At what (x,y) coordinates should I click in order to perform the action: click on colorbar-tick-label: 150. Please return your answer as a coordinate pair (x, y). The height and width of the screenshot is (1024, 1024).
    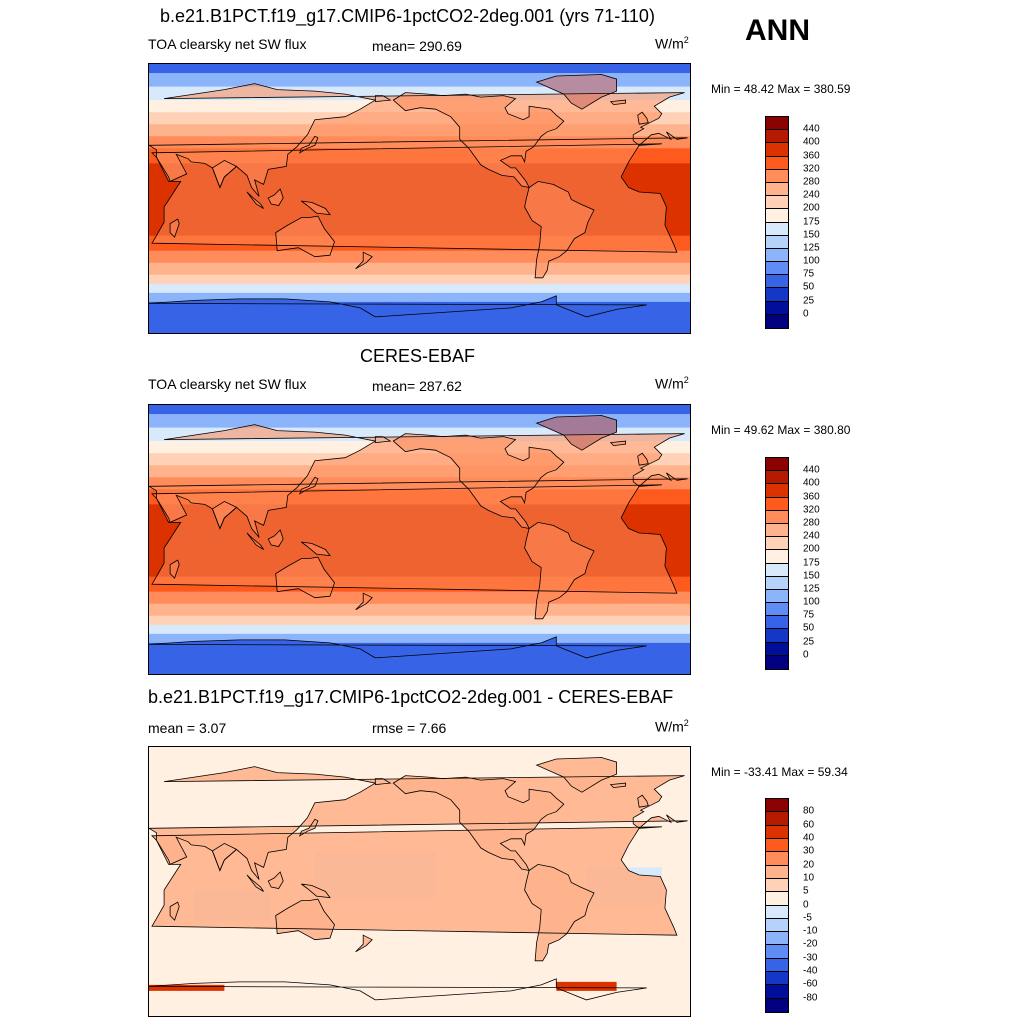
    Looking at the image, I should click on (811, 235).